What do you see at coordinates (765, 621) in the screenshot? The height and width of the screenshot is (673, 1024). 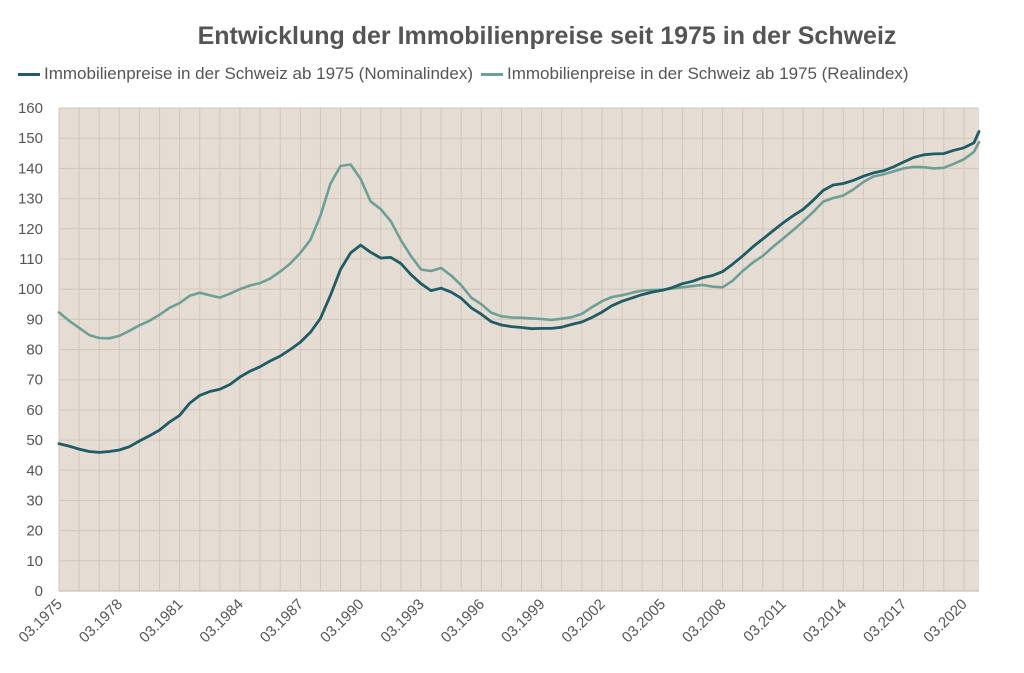 I see `x-tick-label: 03.2011` at bounding box center [765, 621].